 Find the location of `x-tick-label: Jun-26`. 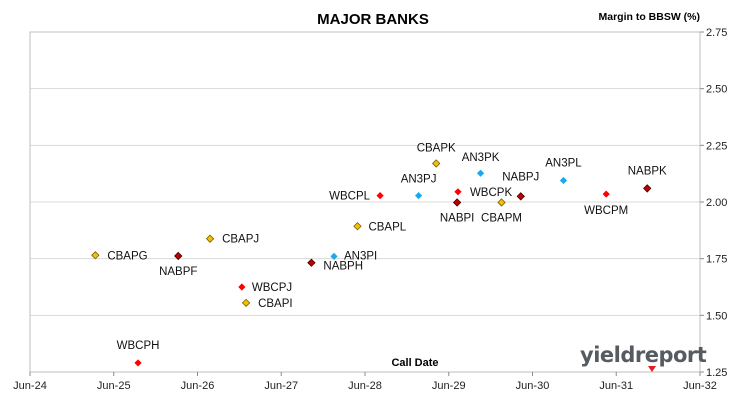

x-tick-label: Jun-26 is located at coordinates (198, 386).